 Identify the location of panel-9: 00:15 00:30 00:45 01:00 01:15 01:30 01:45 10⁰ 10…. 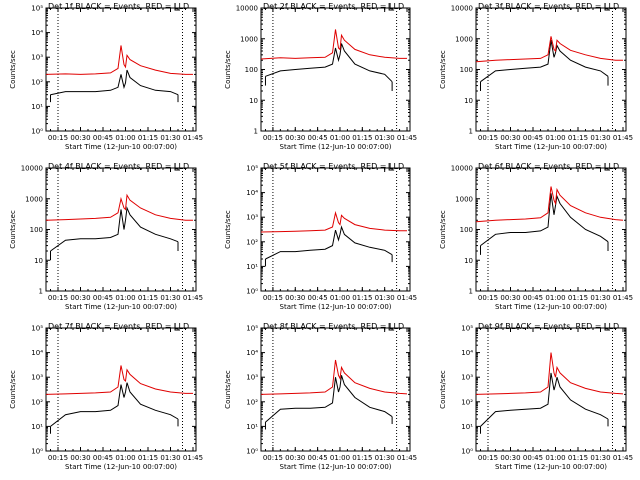
(536, 396).